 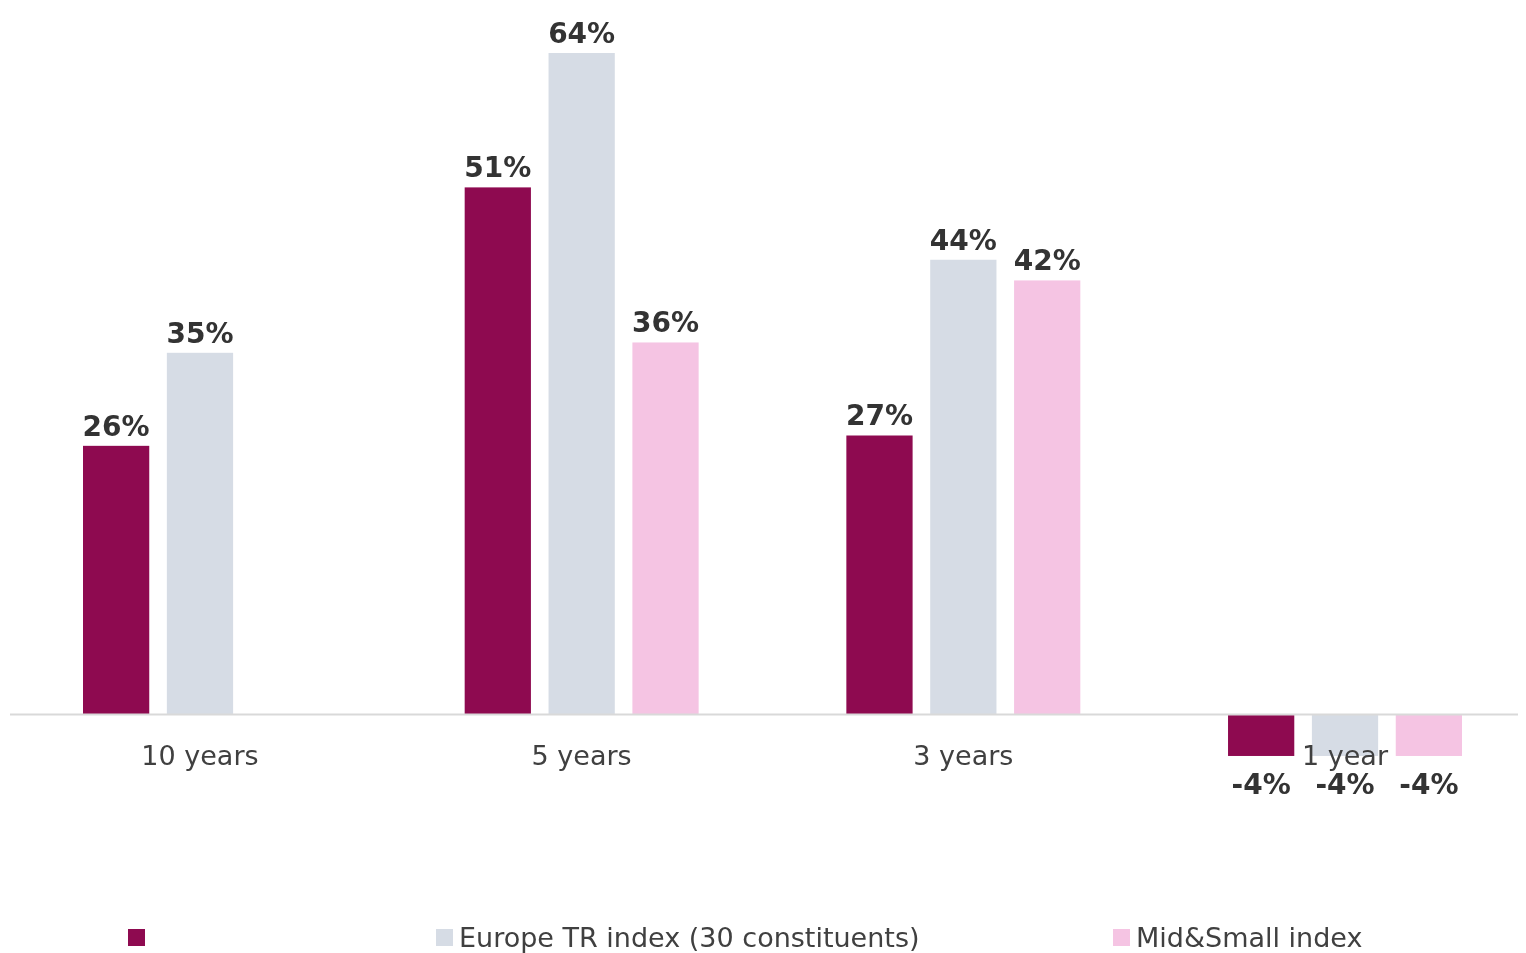 I want to click on x-tick-label: 1 year, so click(x=1345, y=755).